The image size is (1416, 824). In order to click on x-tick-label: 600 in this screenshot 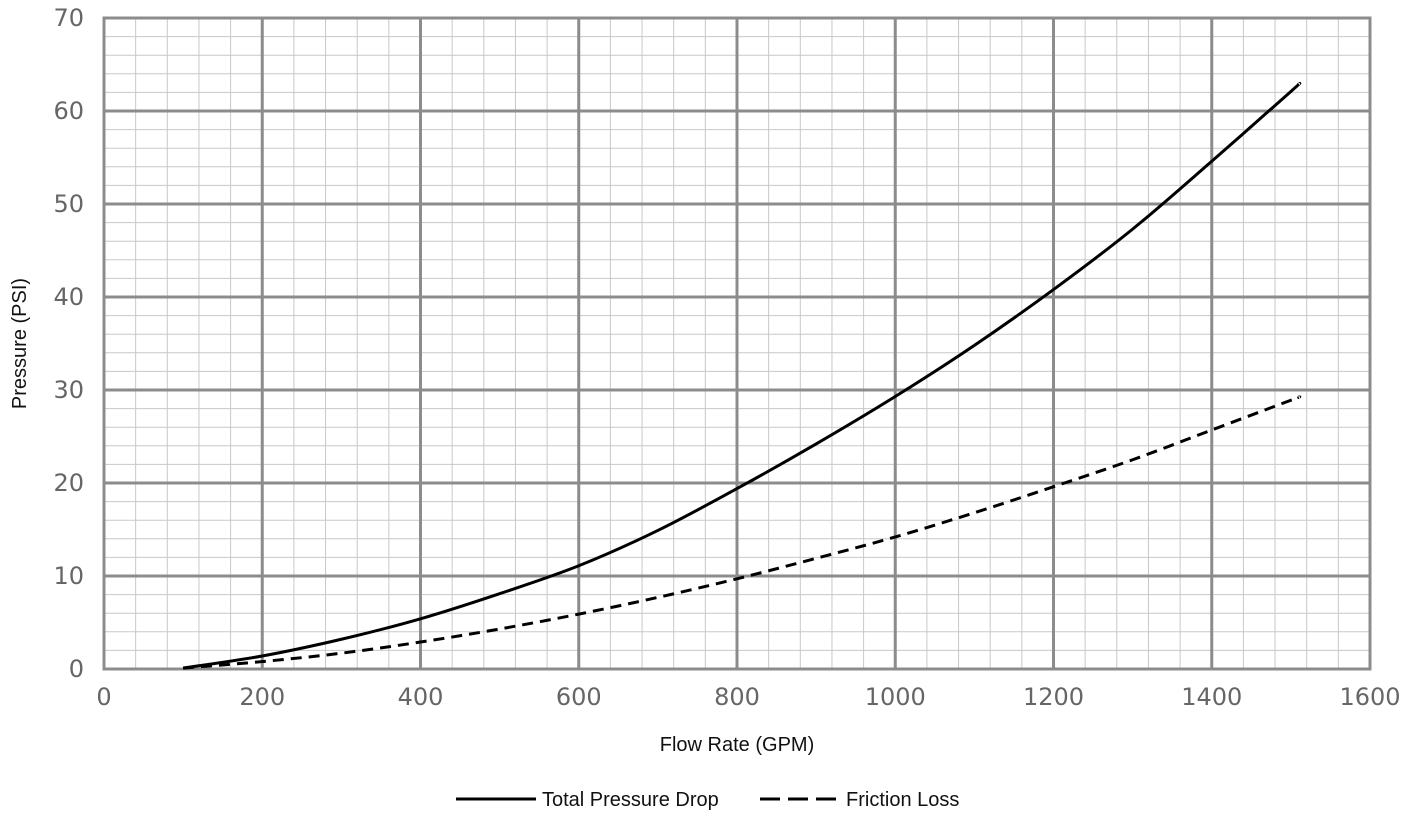, I will do `click(579, 697)`.